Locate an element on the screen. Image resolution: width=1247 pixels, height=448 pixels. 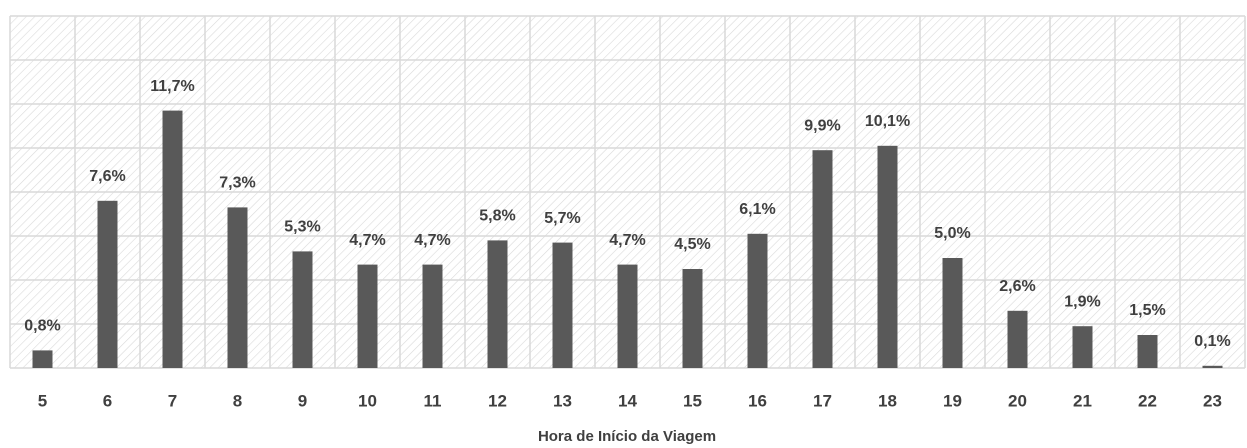
x-tick-label: 18 is located at coordinates (887, 400).